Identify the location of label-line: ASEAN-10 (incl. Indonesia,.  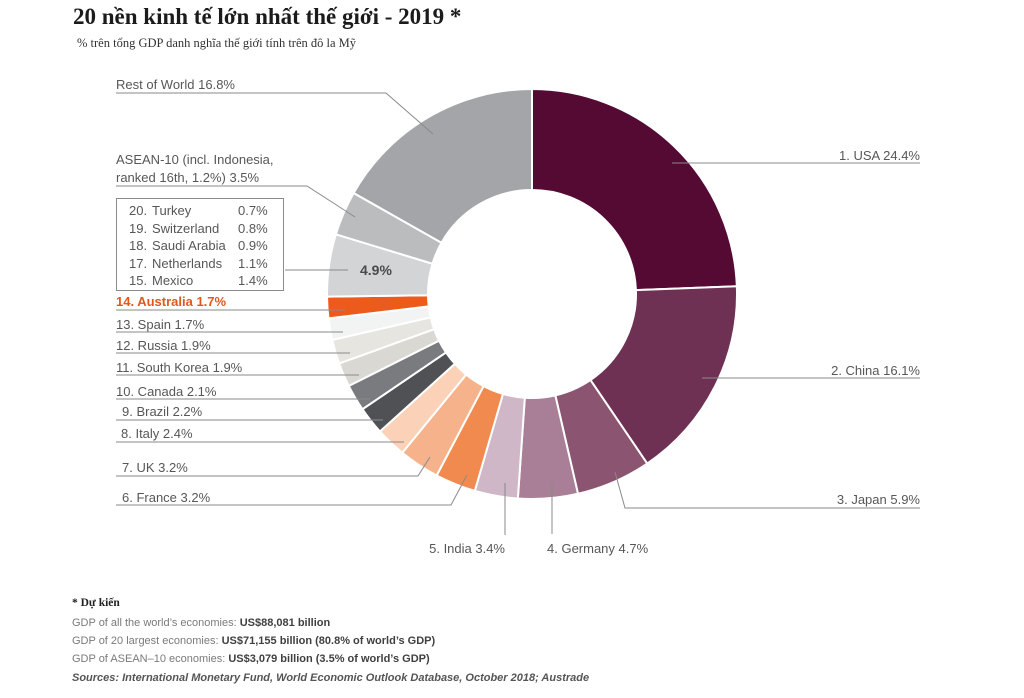
(195, 159).